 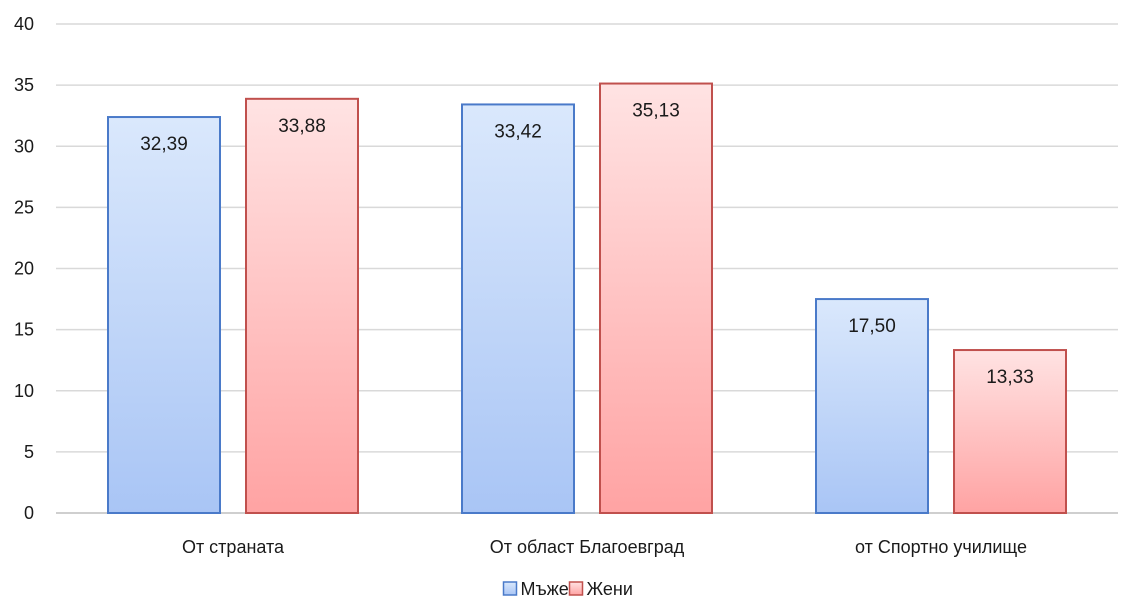 What do you see at coordinates (24, 207) in the screenshot?
I see `y-tick-label: 25` at bounding box center [24, 207].